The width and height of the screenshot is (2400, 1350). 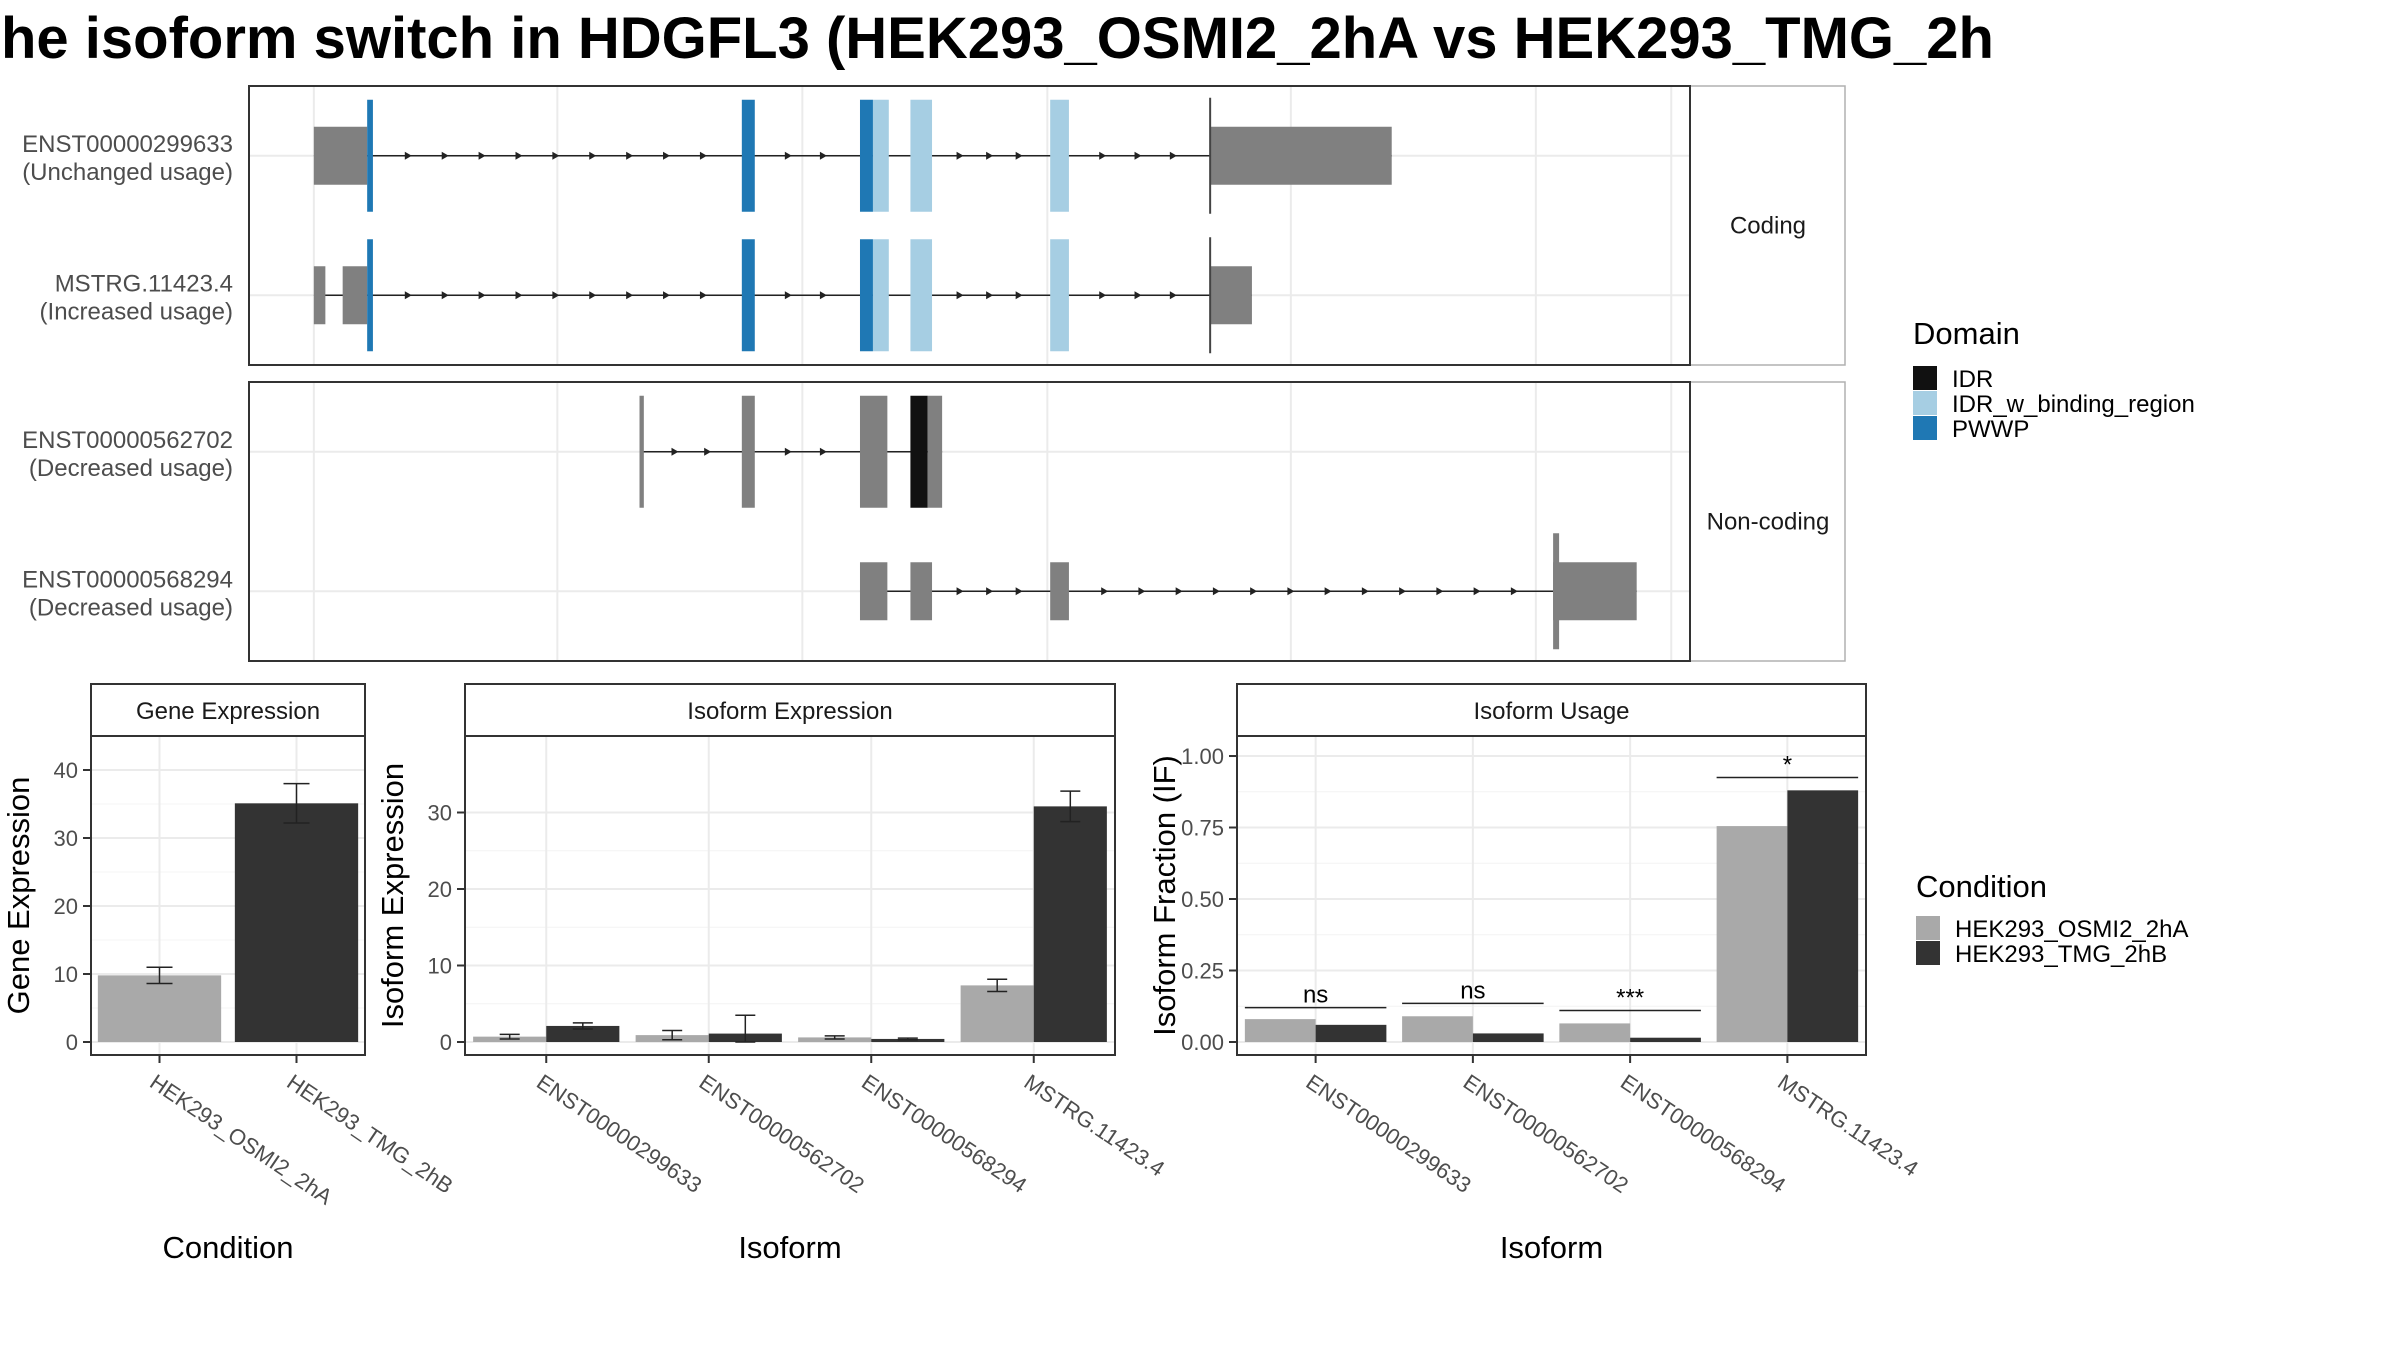 What do you see at coordinates (131, 607) in the screenshot?
I see `transcript-usage-label: (Decreased usage)` at bounding box center [131, 607].